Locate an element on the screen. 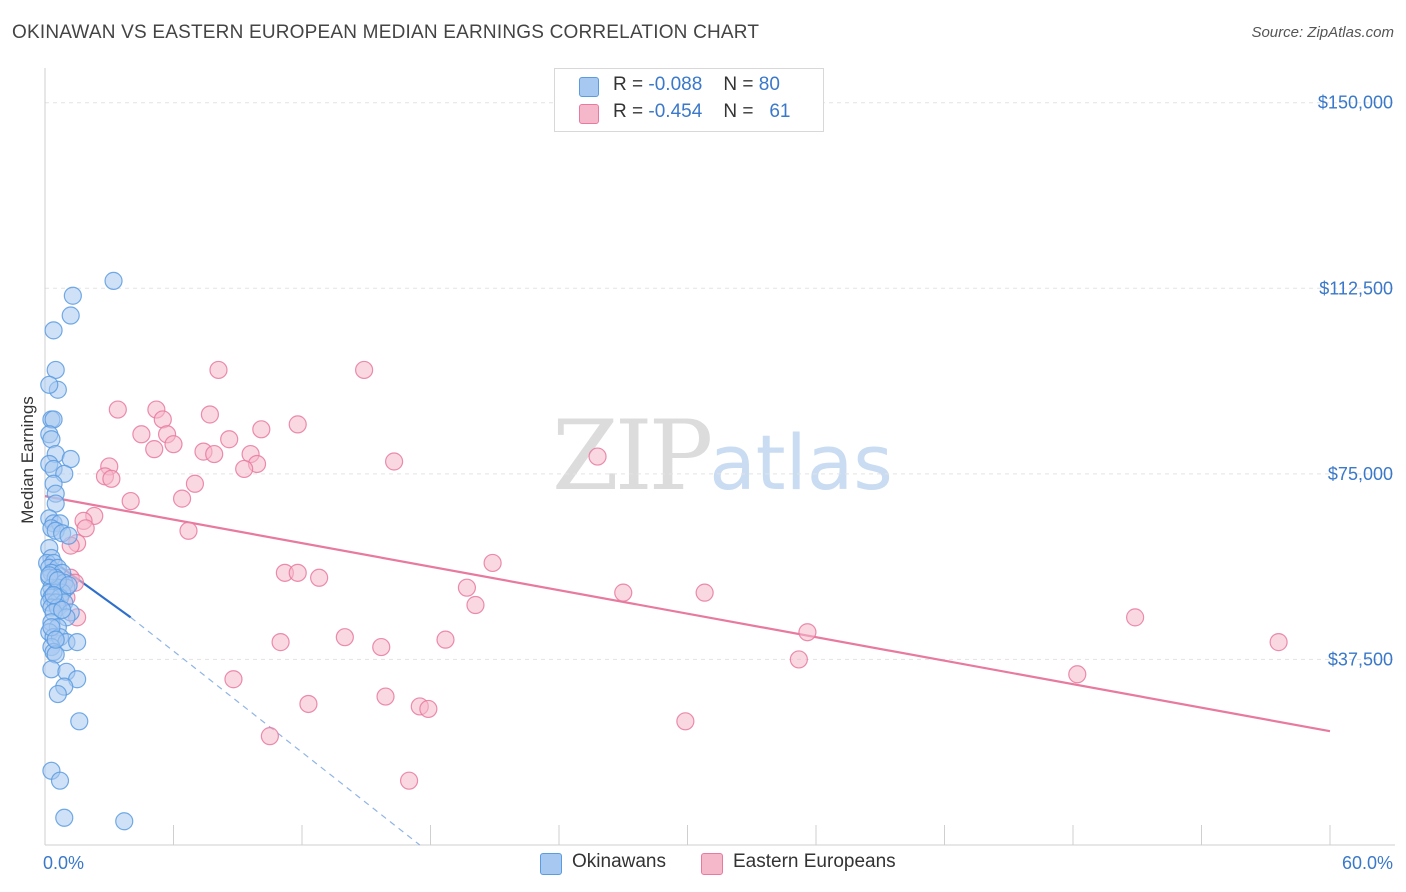  stats-text-eastern-europeans: R = -0.454 N = 61 is located at coordinates (701, 112).